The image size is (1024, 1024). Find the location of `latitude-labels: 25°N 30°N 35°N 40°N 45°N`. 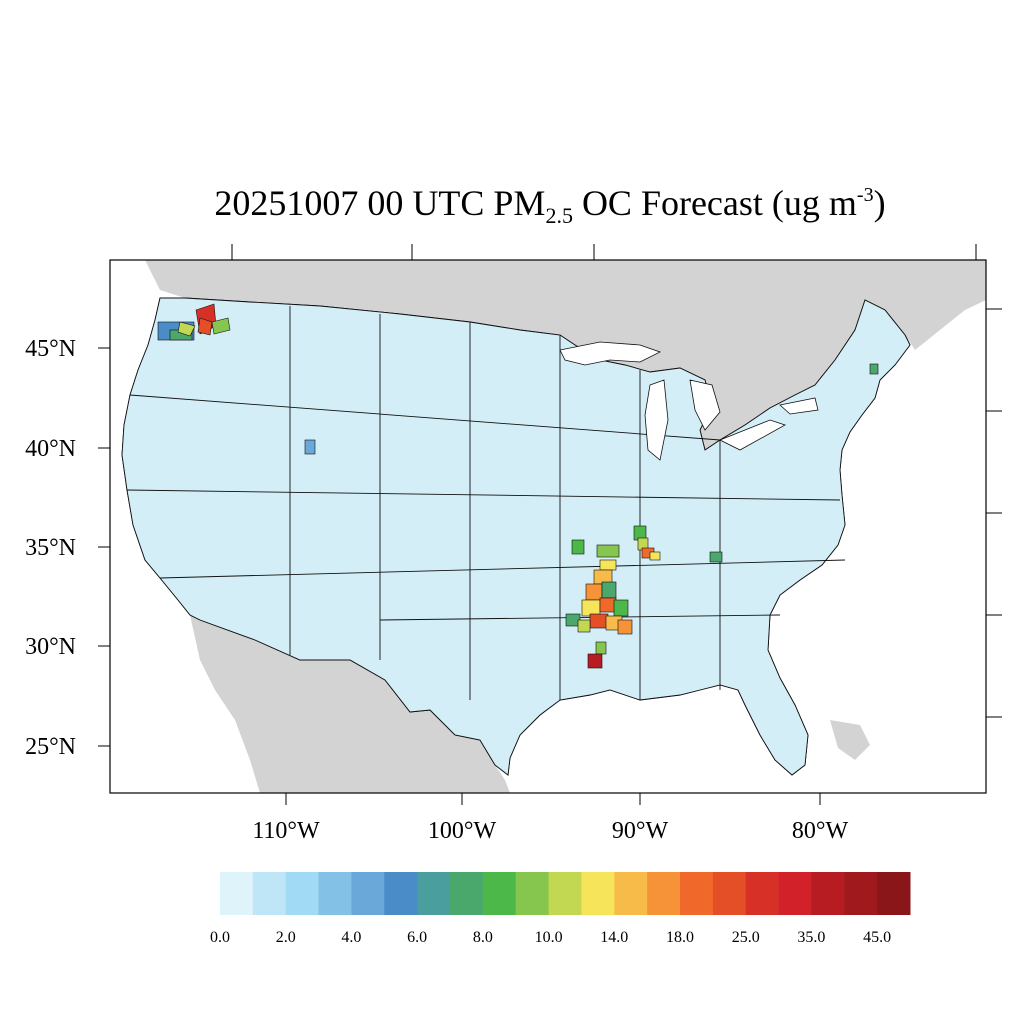

latitude-labels: 25°N 30°N 35°N 40°N 45°N is located at coordinates (50, 548).